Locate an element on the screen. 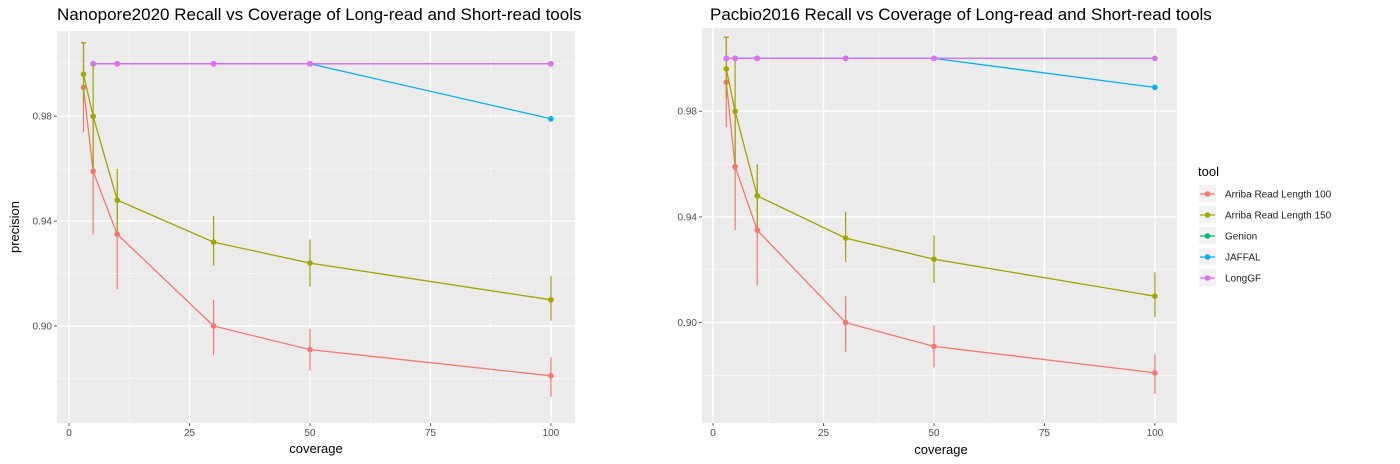 The width and height of the screenshot is (1400, 464). legend-item-arriba-read-length-100: Arriba Read Length 100 is located at coordinates (1265, 193).